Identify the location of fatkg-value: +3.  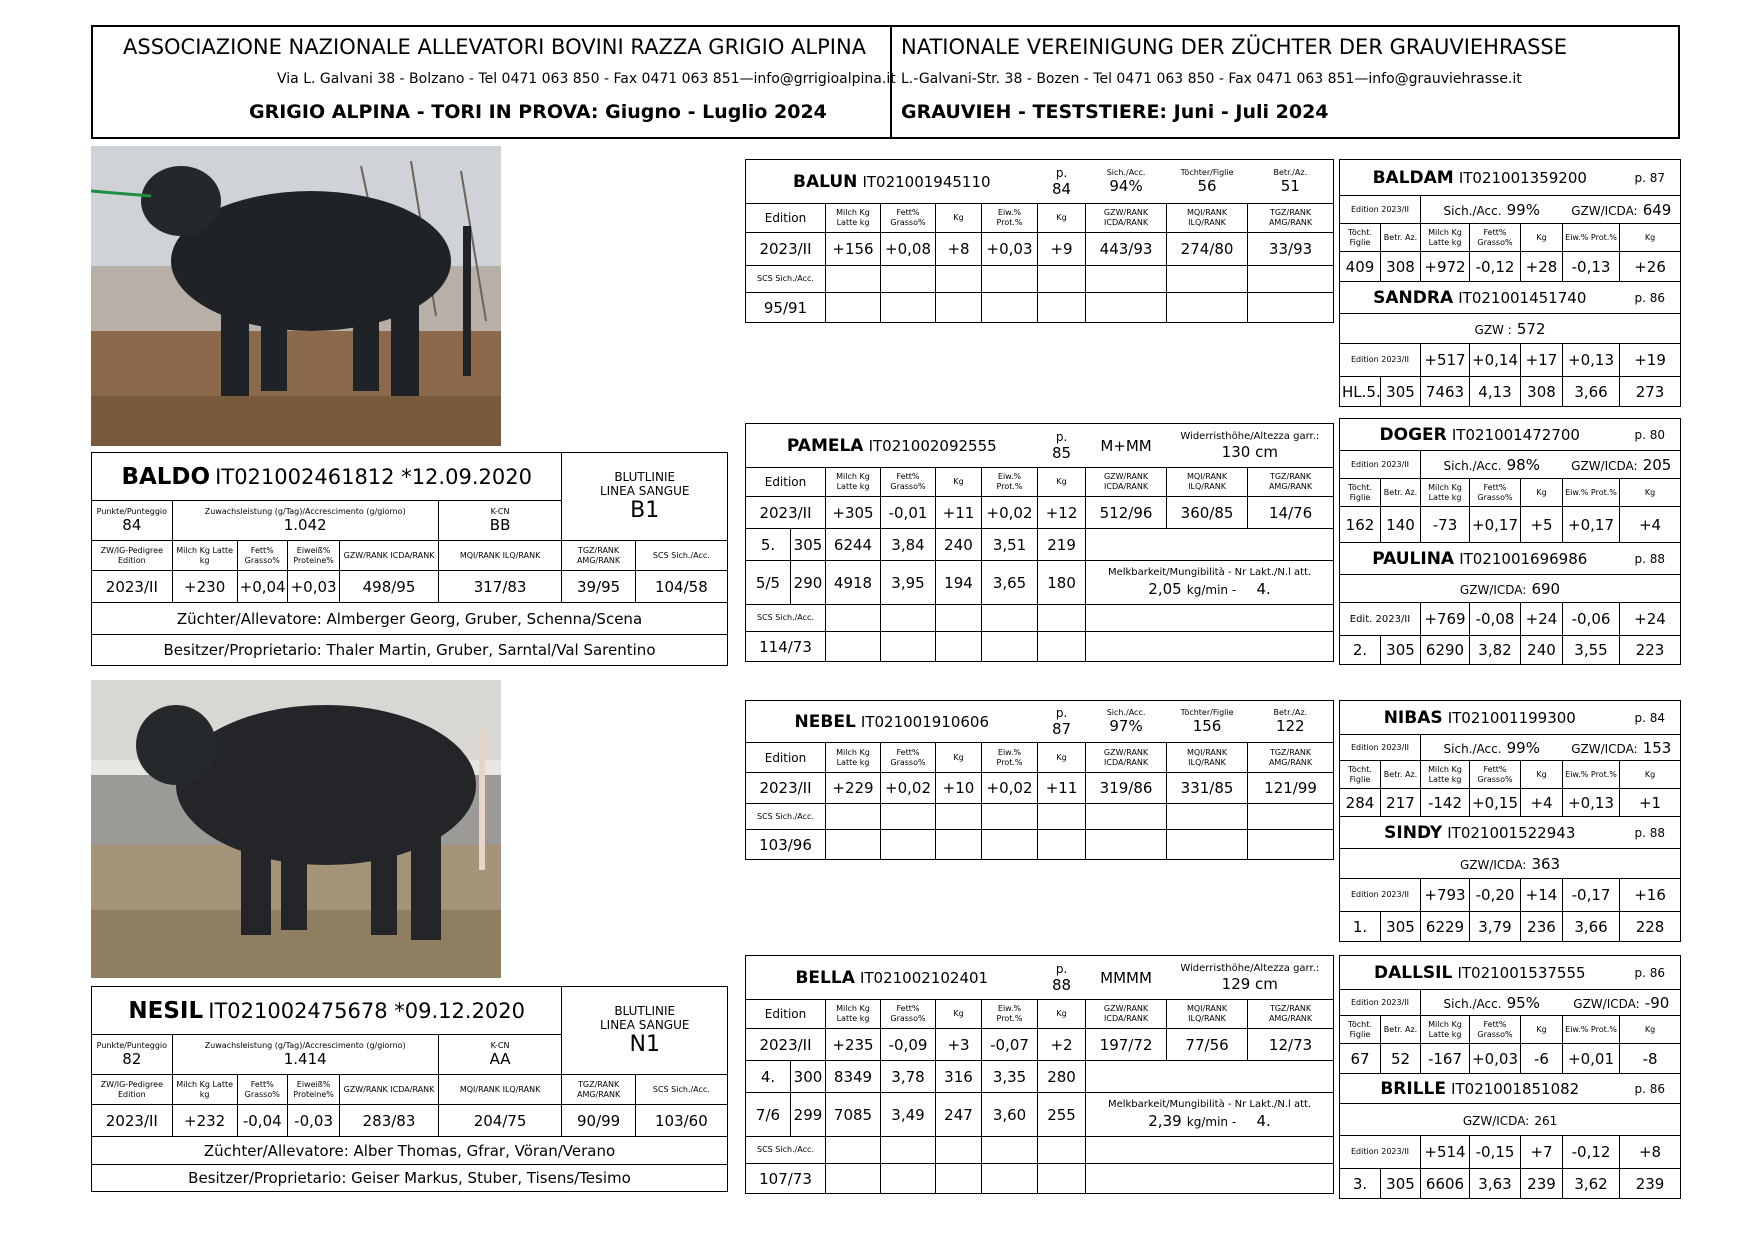
(958, 1044).